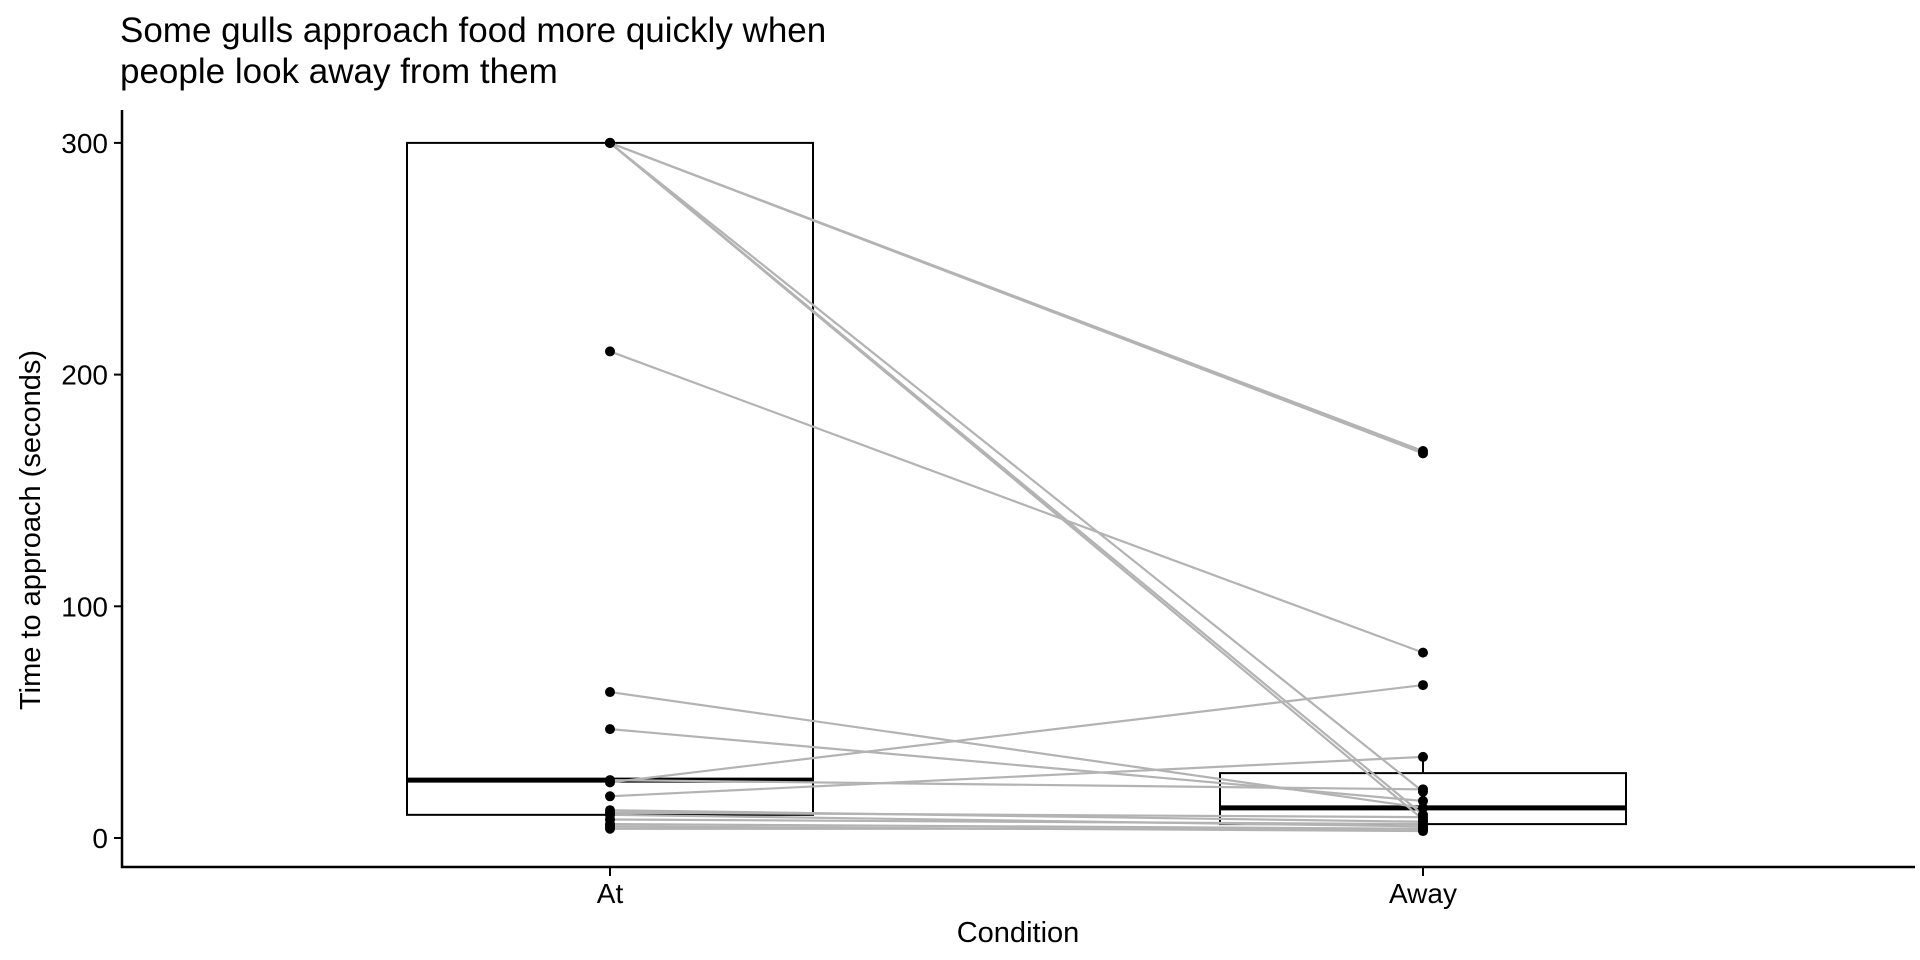 Image resolution: width=1920 pixels, height=960 pixels. Describe the element at coordinates (1027, 888) in the screenshot. I see `x-axis-ticks: At Away` at that location.